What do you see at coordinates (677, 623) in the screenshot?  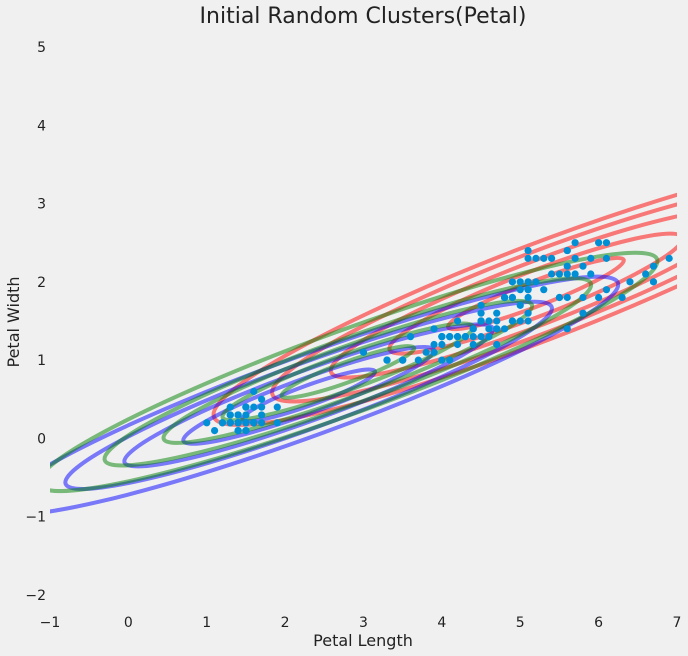 I see `x-tick-label: 7` at bounding box center [677, 623].